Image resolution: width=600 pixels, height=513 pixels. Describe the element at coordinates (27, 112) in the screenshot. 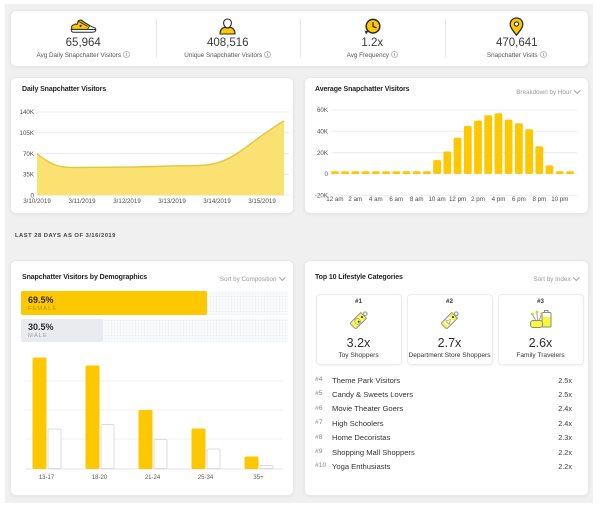

I see `svg-text: 140K` at that location.